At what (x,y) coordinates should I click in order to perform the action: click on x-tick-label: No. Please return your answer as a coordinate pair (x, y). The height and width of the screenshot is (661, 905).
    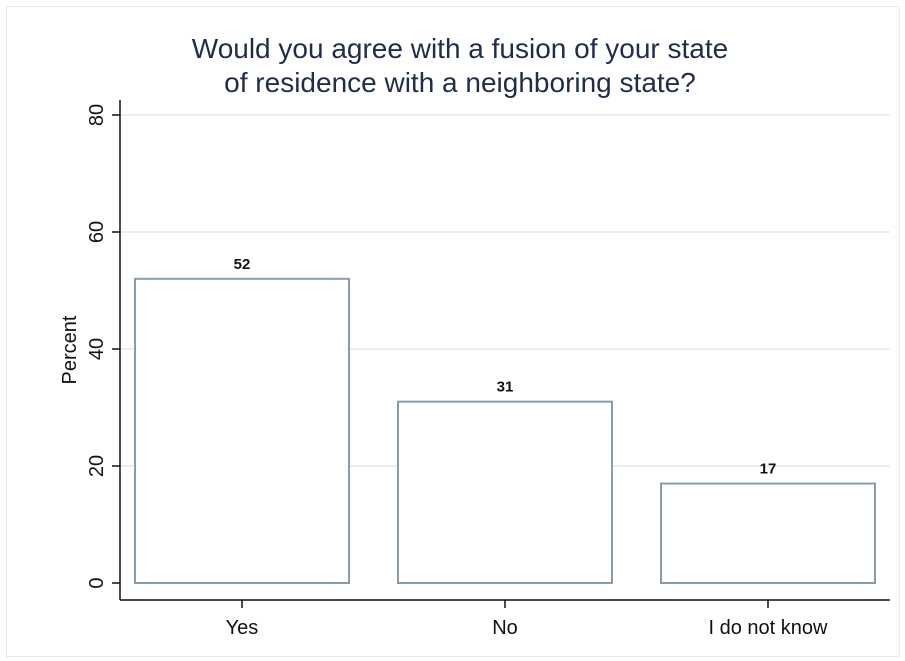
    Looking at the image, I should click on (505, 628).